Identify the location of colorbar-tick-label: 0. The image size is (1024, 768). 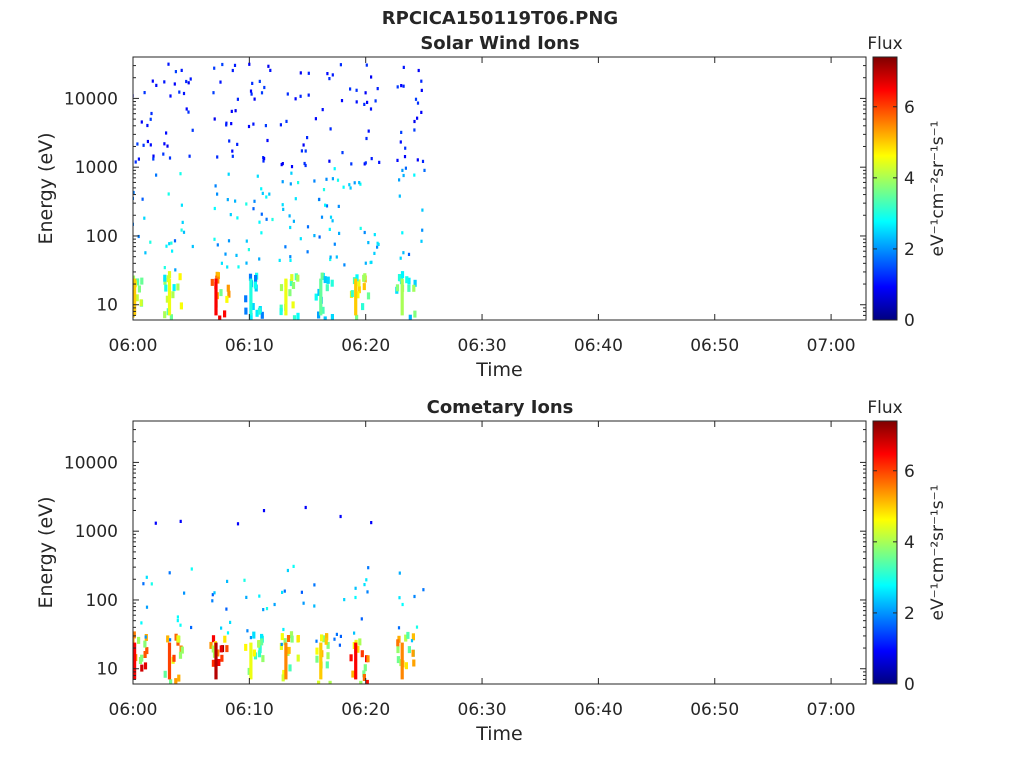
(909, 321).